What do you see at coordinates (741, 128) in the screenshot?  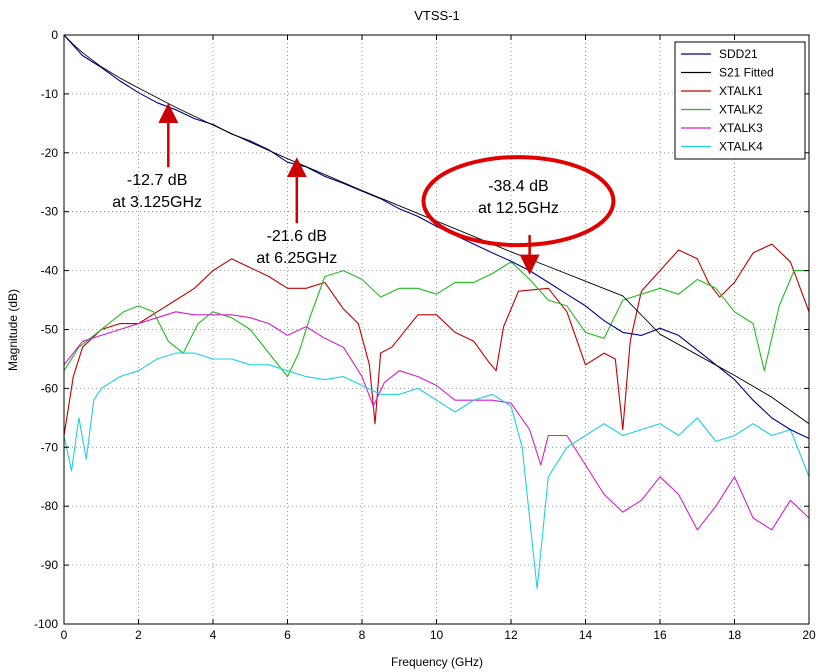 I see `legend-label: XTALK3` at bounding box center [741, 128].